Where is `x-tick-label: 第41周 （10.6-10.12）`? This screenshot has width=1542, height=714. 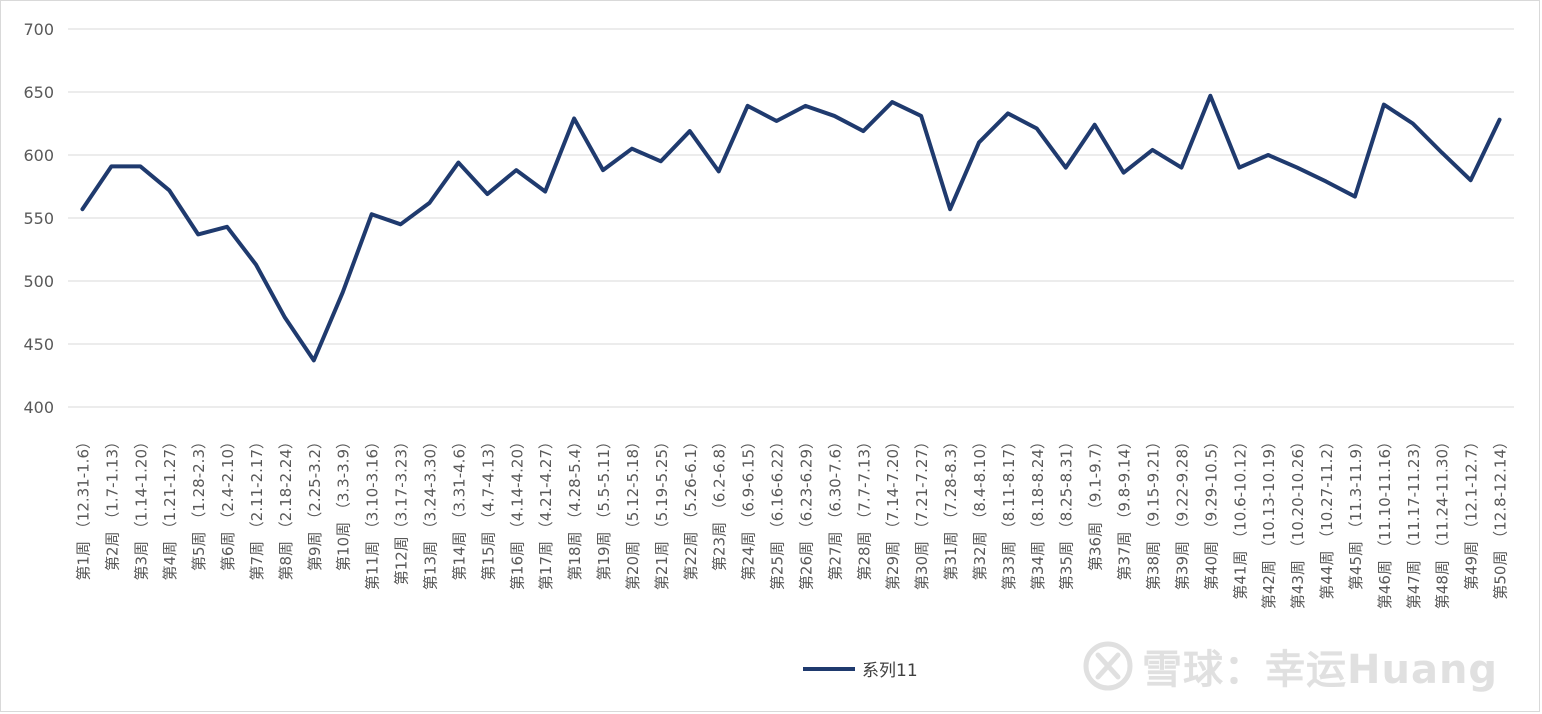 x-tick-label: 第41周 （10.6-10.12） is located at coordinates (1240, 517).